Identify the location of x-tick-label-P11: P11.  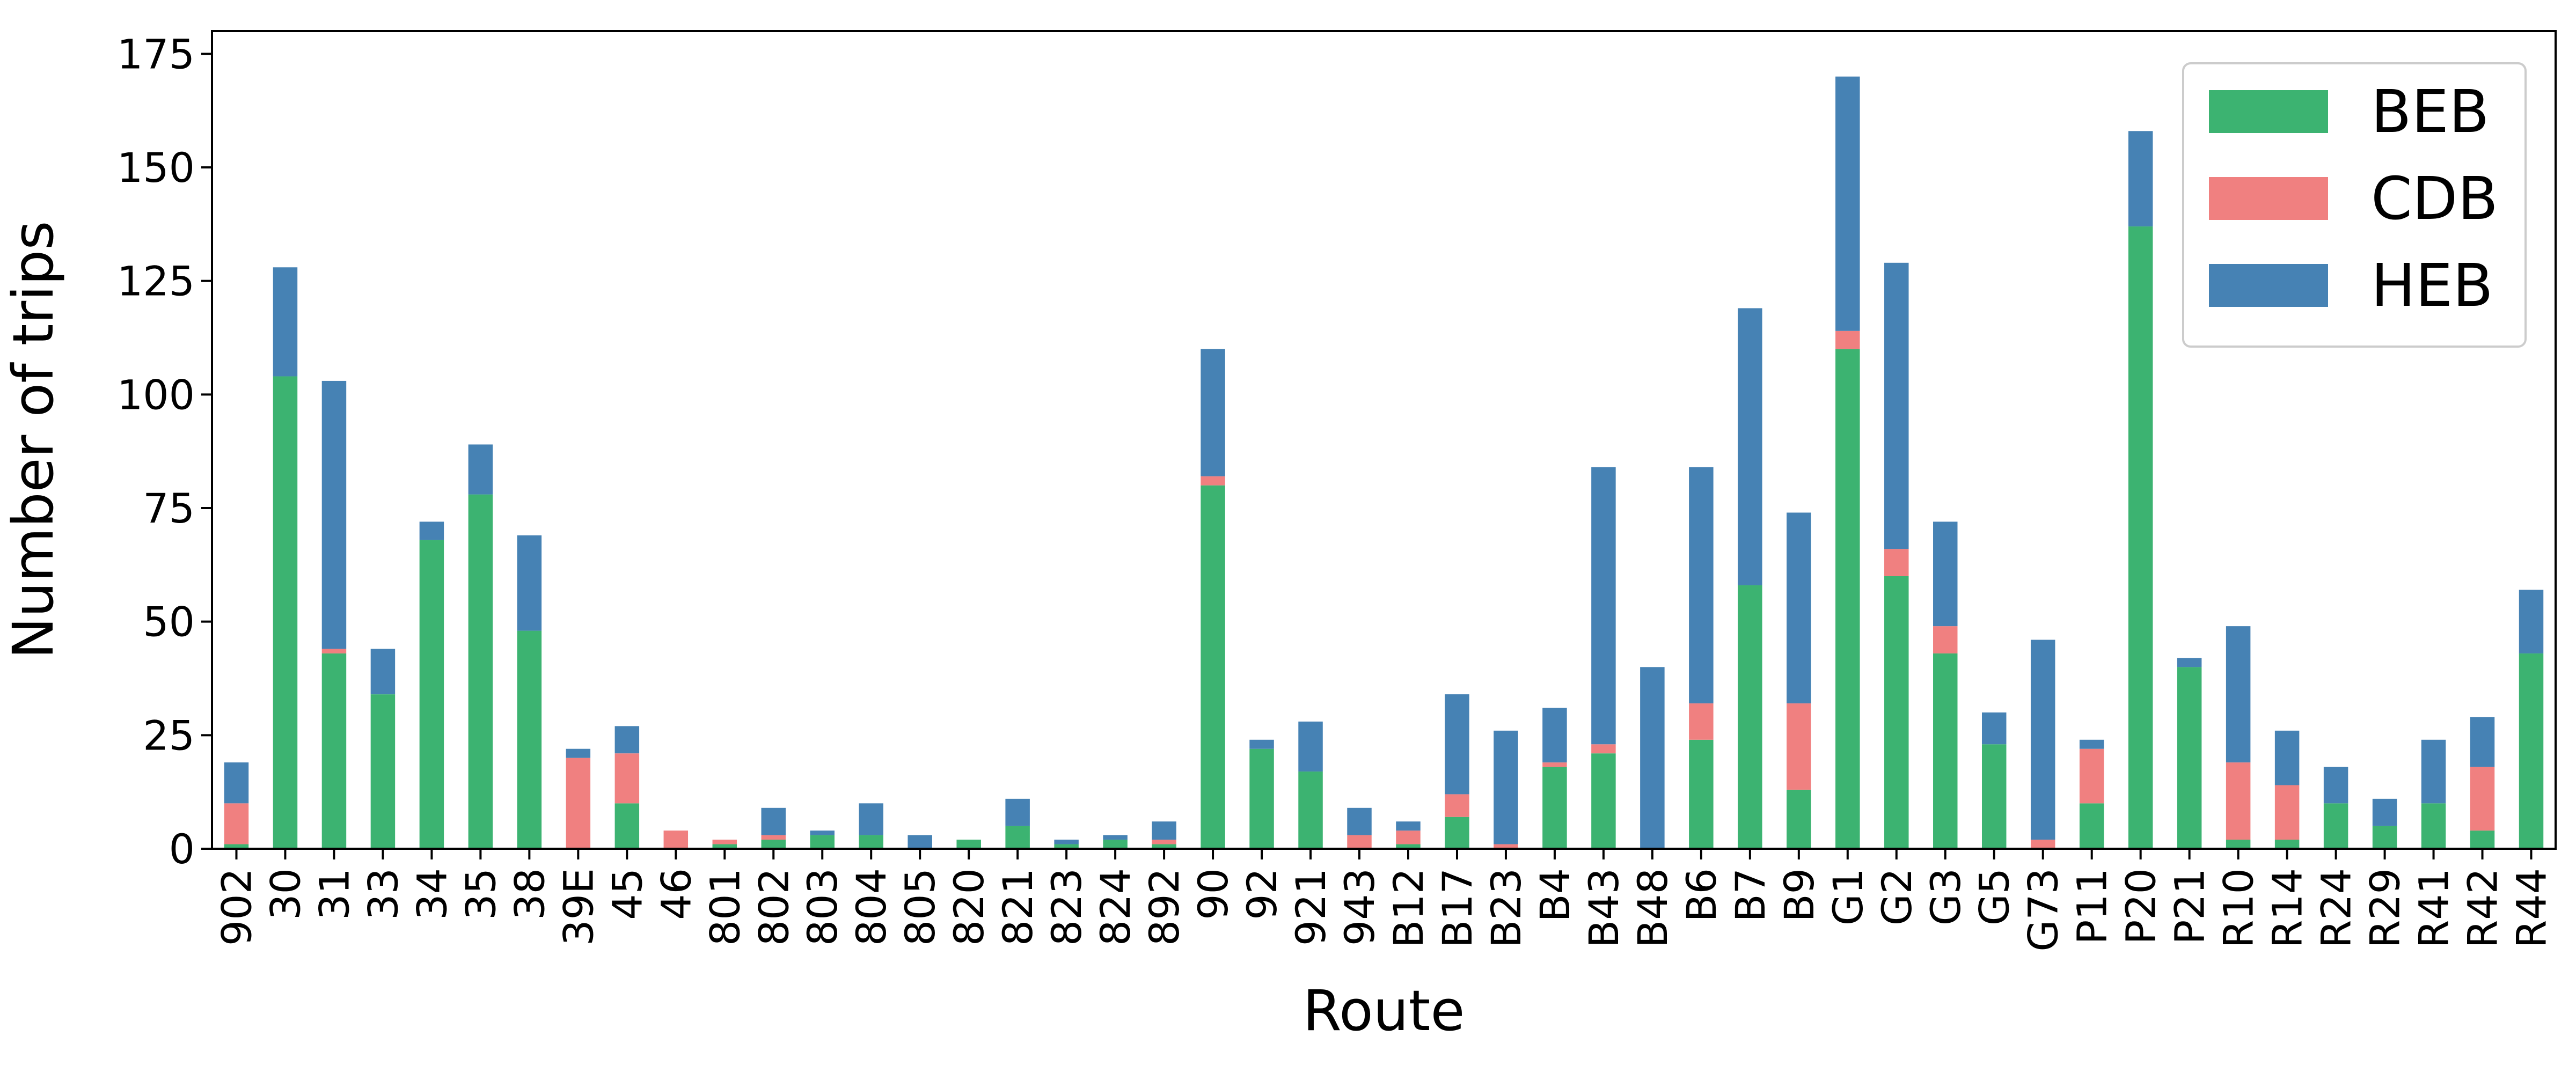
(2092, 906).